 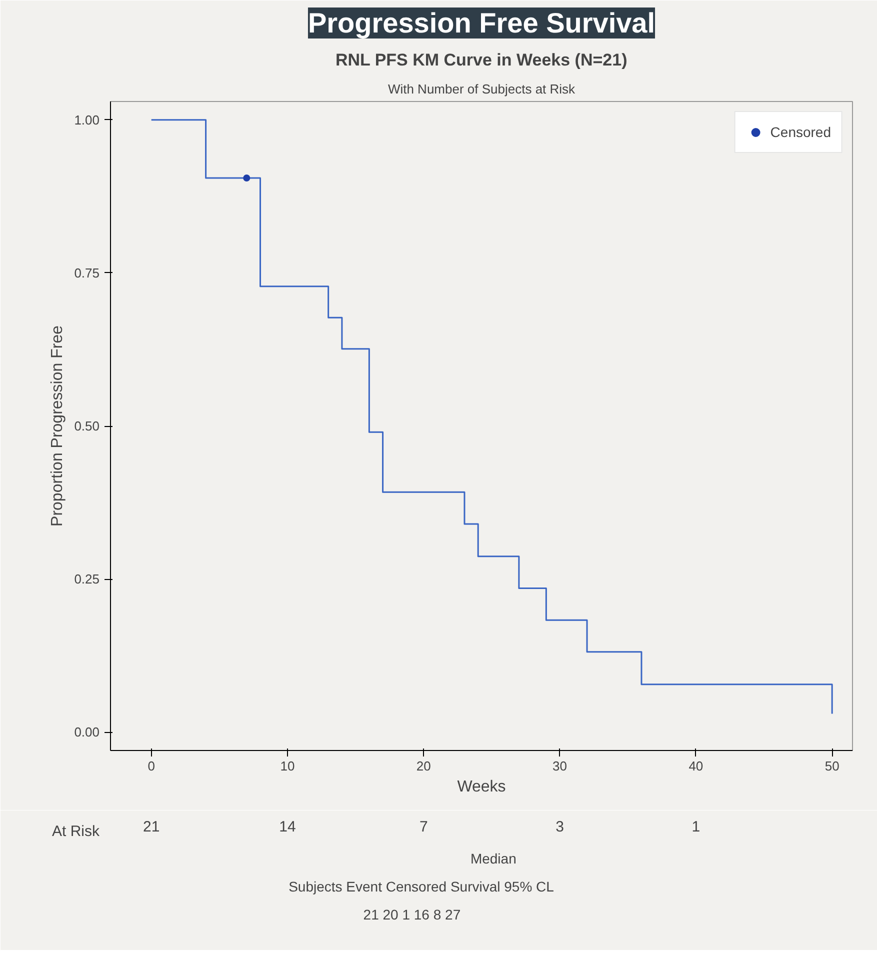 I want to click on text: Median, so click(x=493, y=858).